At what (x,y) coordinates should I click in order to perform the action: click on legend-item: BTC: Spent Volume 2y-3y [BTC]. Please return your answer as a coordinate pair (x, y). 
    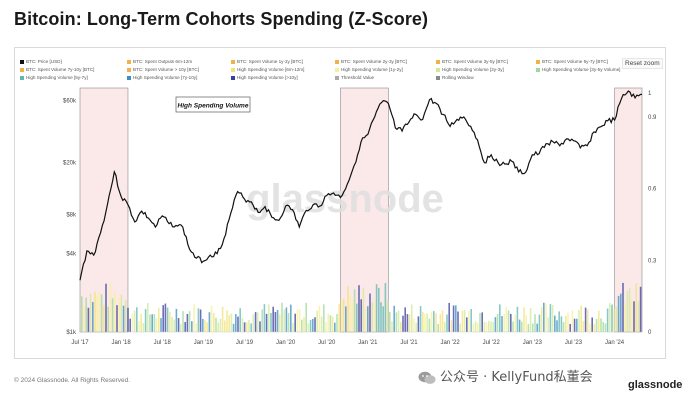
    Looking at the image, I should click on (371, 62).